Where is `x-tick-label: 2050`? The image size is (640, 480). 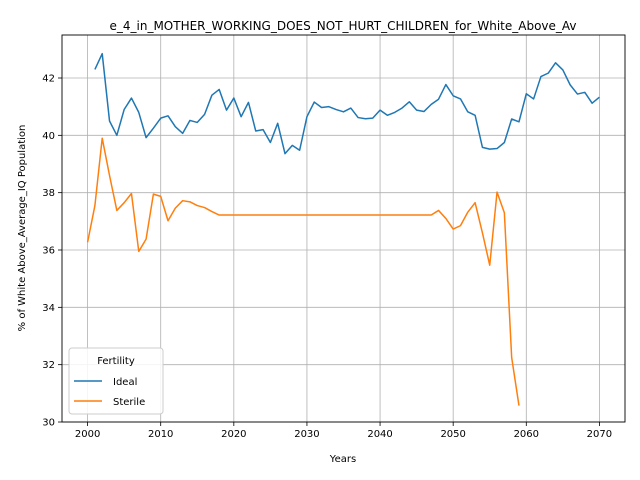
x-tick-label: 2050 is located at coordinates (452, 434).